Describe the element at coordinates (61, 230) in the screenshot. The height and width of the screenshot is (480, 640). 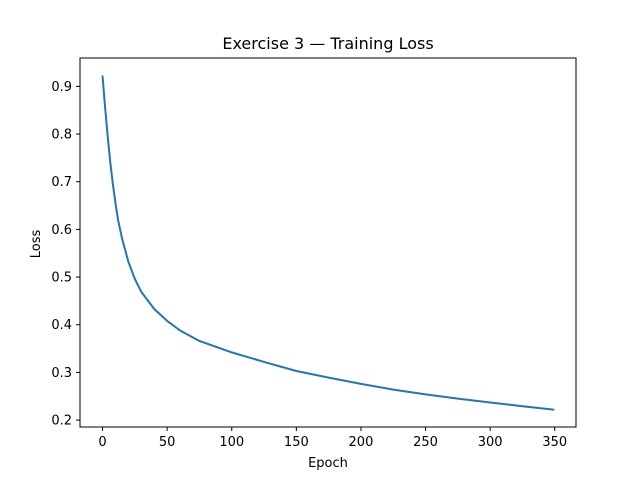
I see `y-tick-label: 0.6` at that location.